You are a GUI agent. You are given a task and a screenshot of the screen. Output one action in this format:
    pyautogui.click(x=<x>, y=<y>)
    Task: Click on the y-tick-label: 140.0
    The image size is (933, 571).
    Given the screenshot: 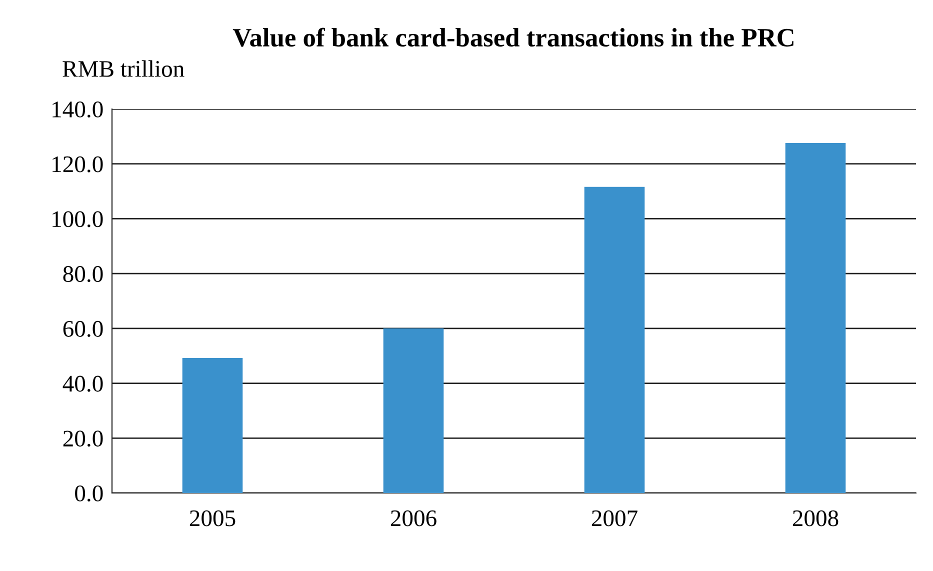 What is the action you would take?
    pyautogui.click(x=77, y=109)
    